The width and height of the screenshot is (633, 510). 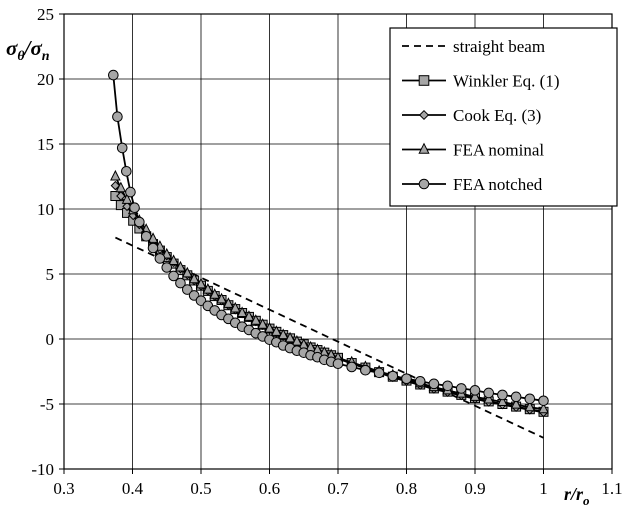 I want to click on legend-item: FEA notched, so click(x=472, y=184).